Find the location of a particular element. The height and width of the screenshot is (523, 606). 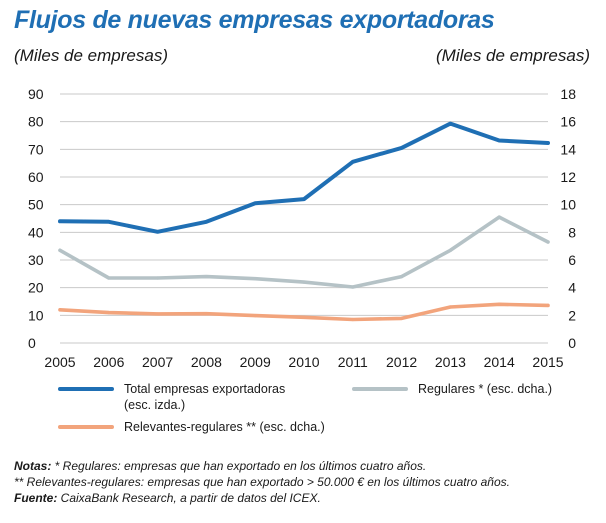

x-tick-label: 2009 is located at coordinates (255, 362).